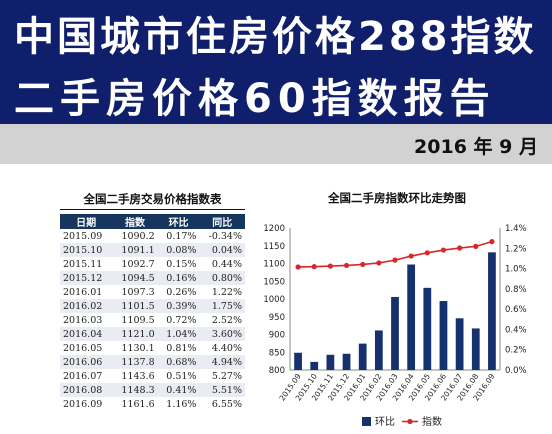 The width and height of the screenshot is (552, 434). What do you see at coordinates (410, 421) in the screenshot?
I see `legend-marker-index` at bounding box center [410, 421].